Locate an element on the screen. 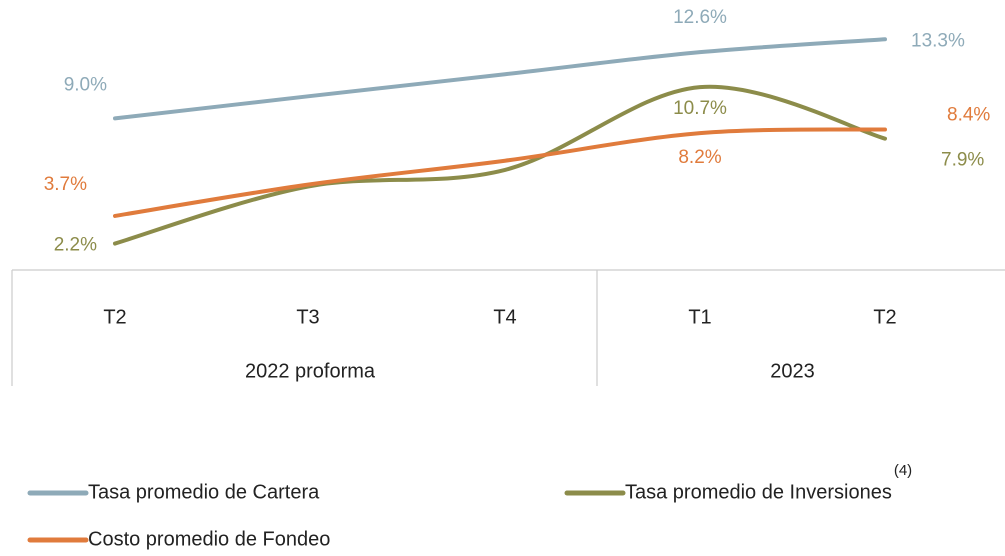 This screenshot has height=556, width=1005. legend-label: Costo promedio de Fondeo is located at coordinates (209, 539).